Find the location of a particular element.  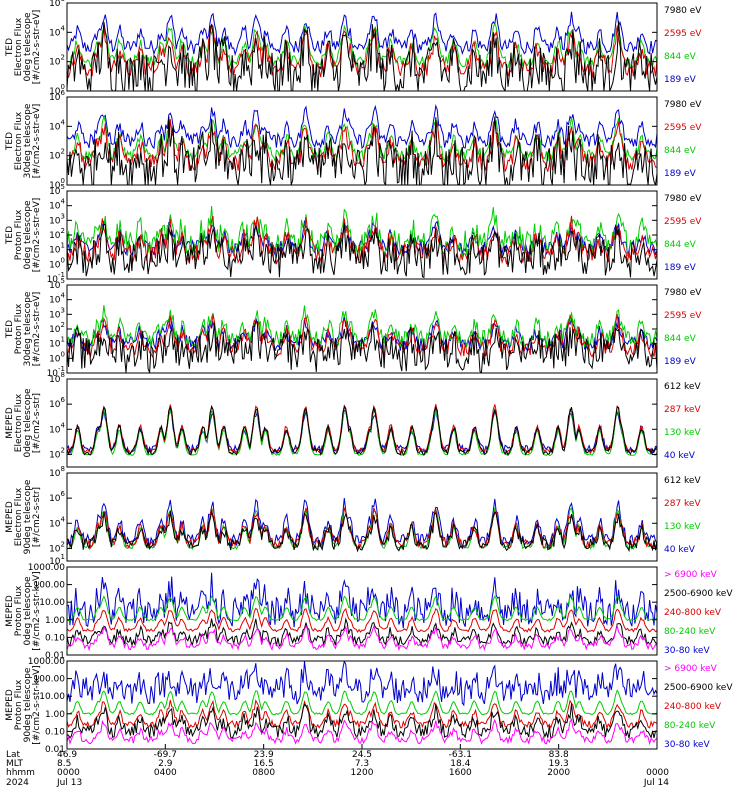

series-trace-844-ev is located at coordinates (362, 232).